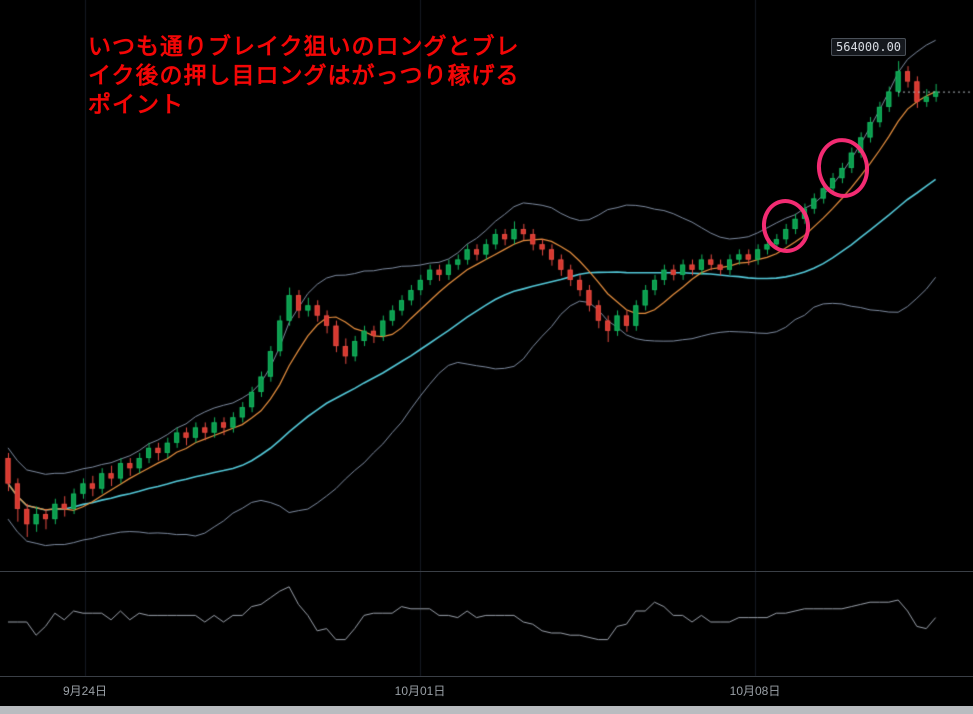 This screenshot has height=714, width=973. Describe the element at coordinates (85, 691) in the screenshot. I see `x-axis-label-1: 9月24日` at that location.